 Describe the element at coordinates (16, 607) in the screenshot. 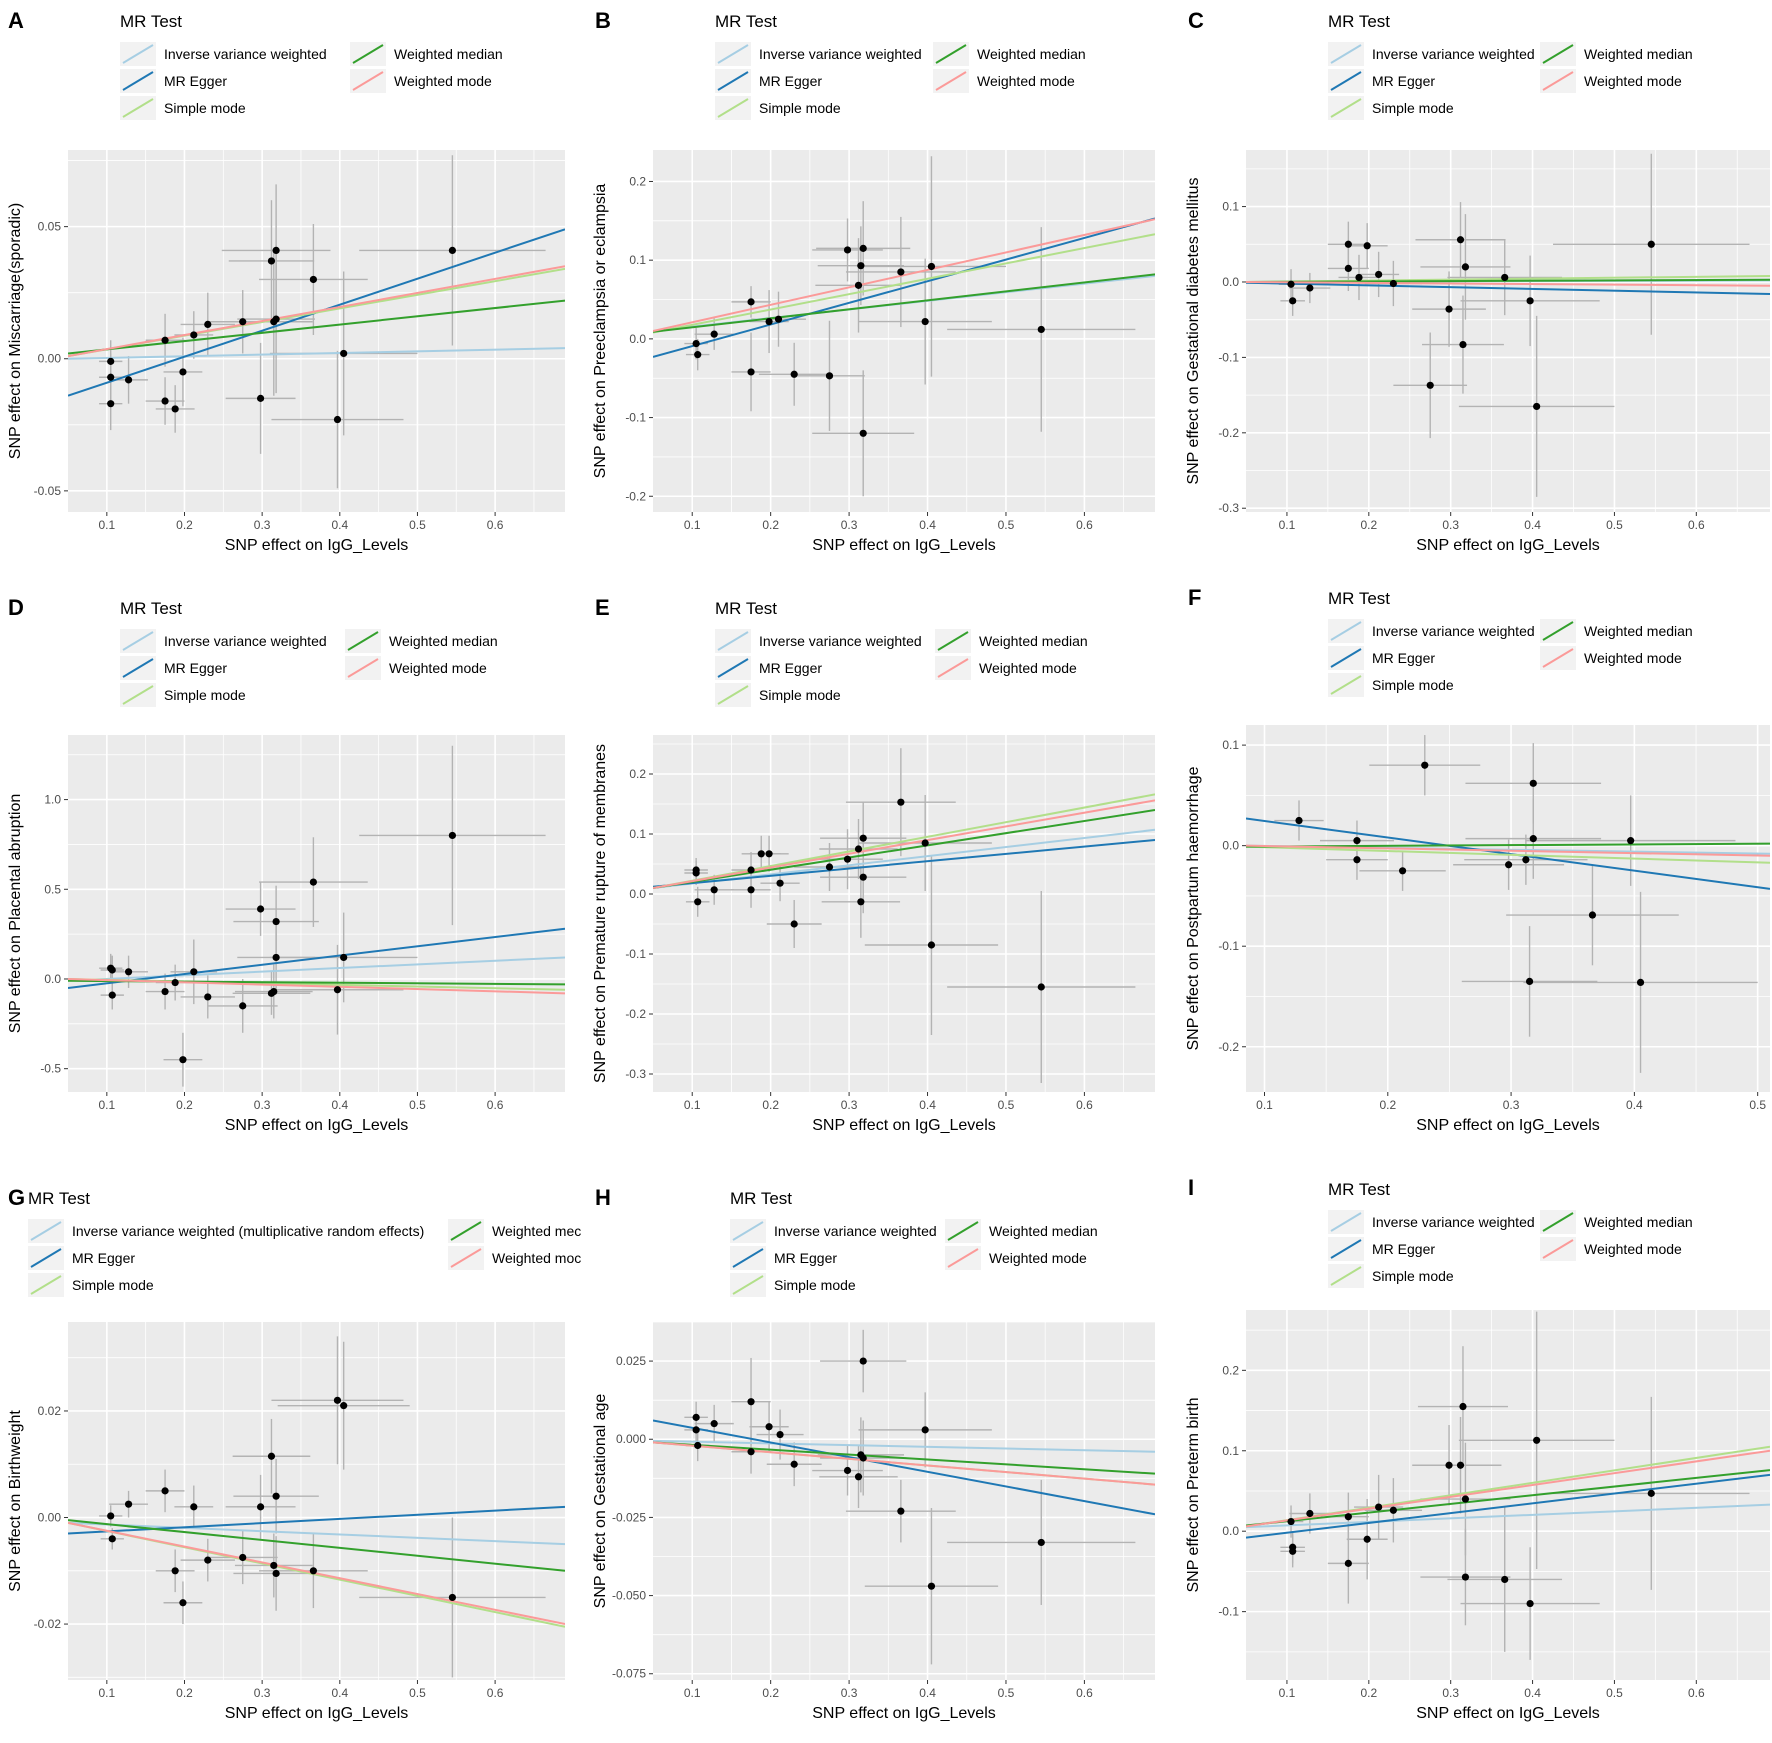

I see `panel-letter: D` at that location.